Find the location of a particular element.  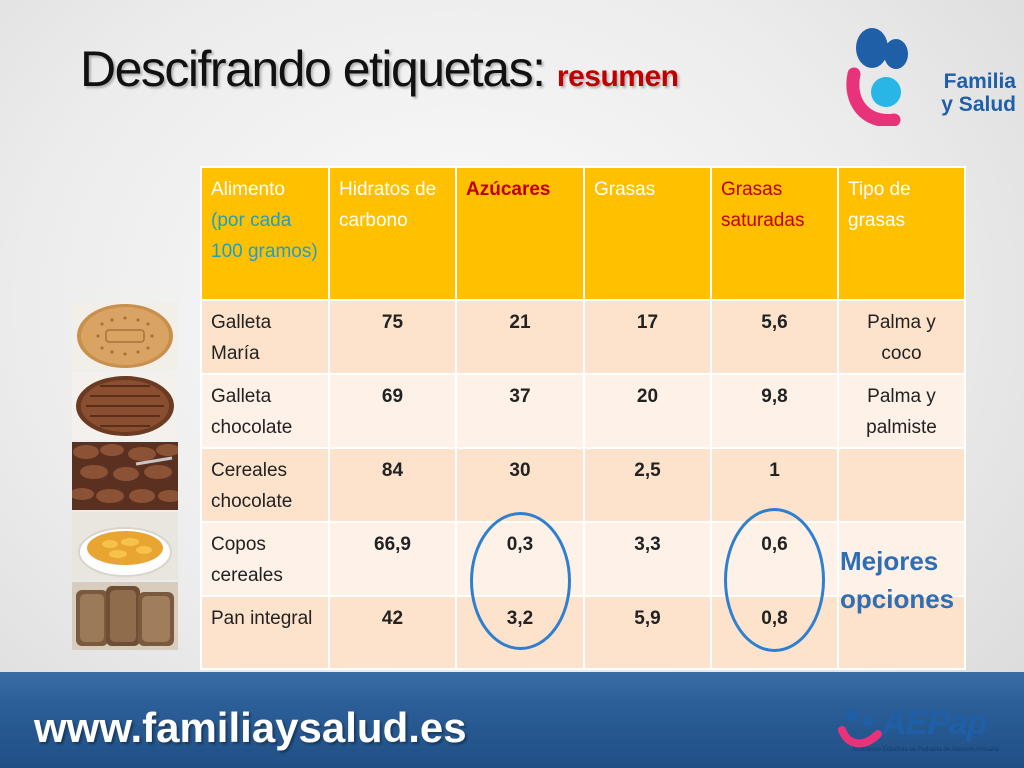

cell-carbs: 84 is located at coordinates (392, 485).